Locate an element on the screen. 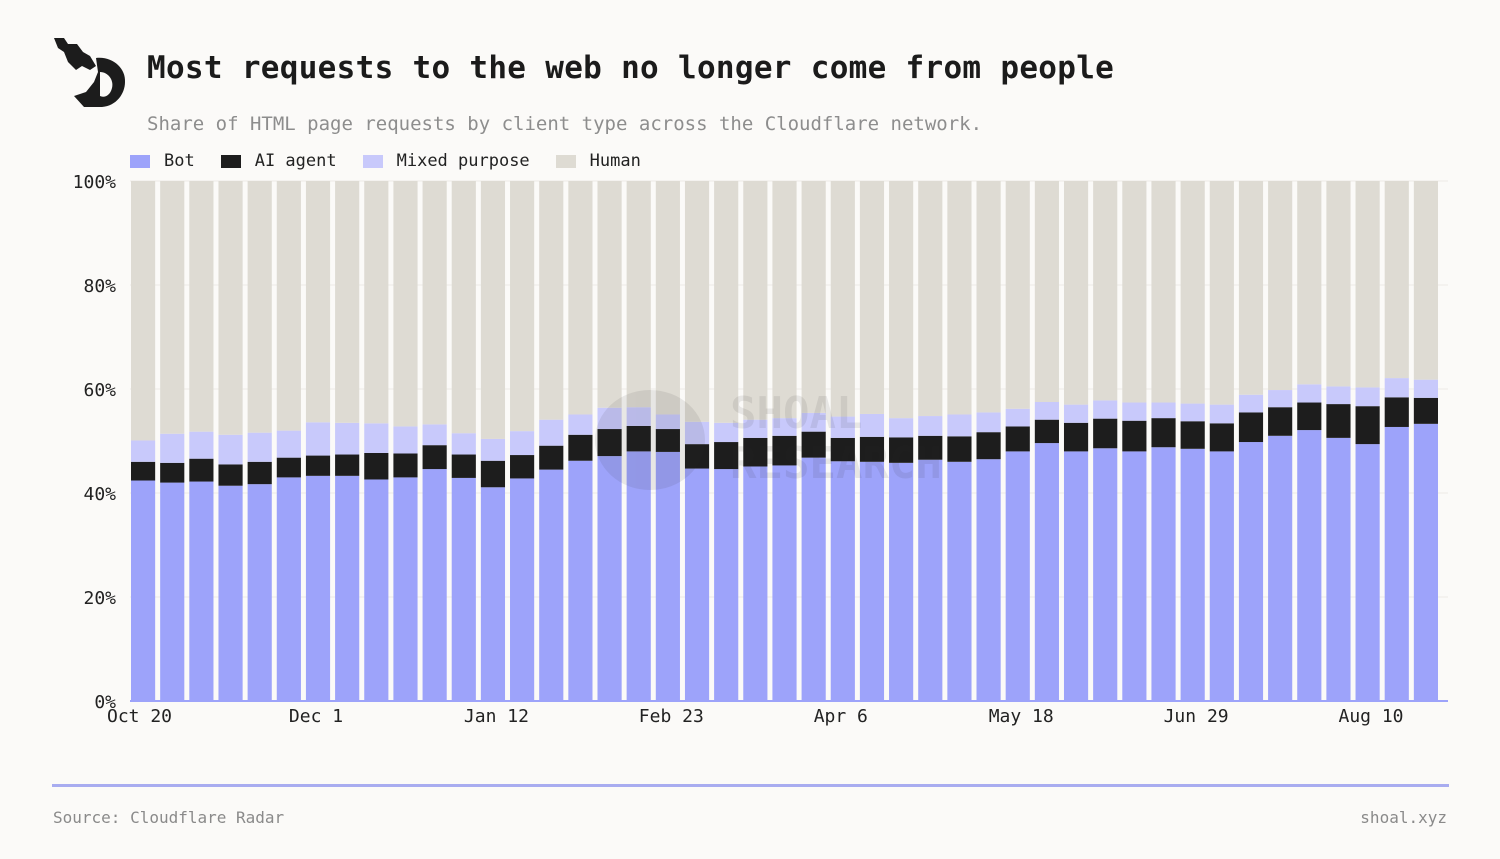  y-tick-label-80: 80% is located at coordinates (99, 286).